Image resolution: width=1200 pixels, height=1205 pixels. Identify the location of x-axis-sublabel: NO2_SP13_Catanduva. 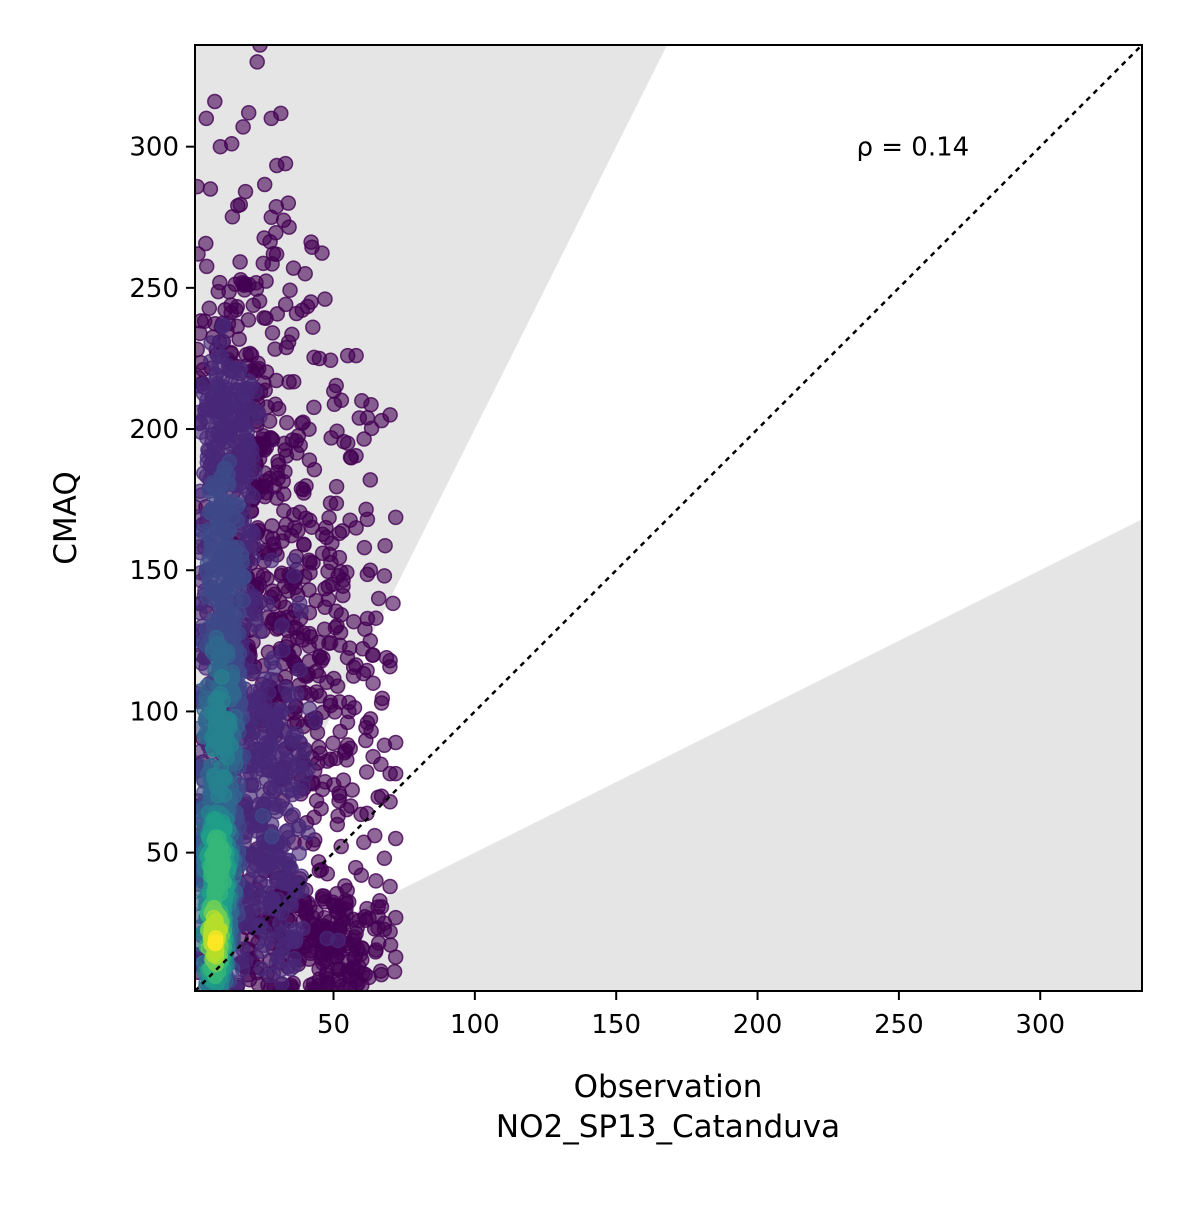
(668, 1127).